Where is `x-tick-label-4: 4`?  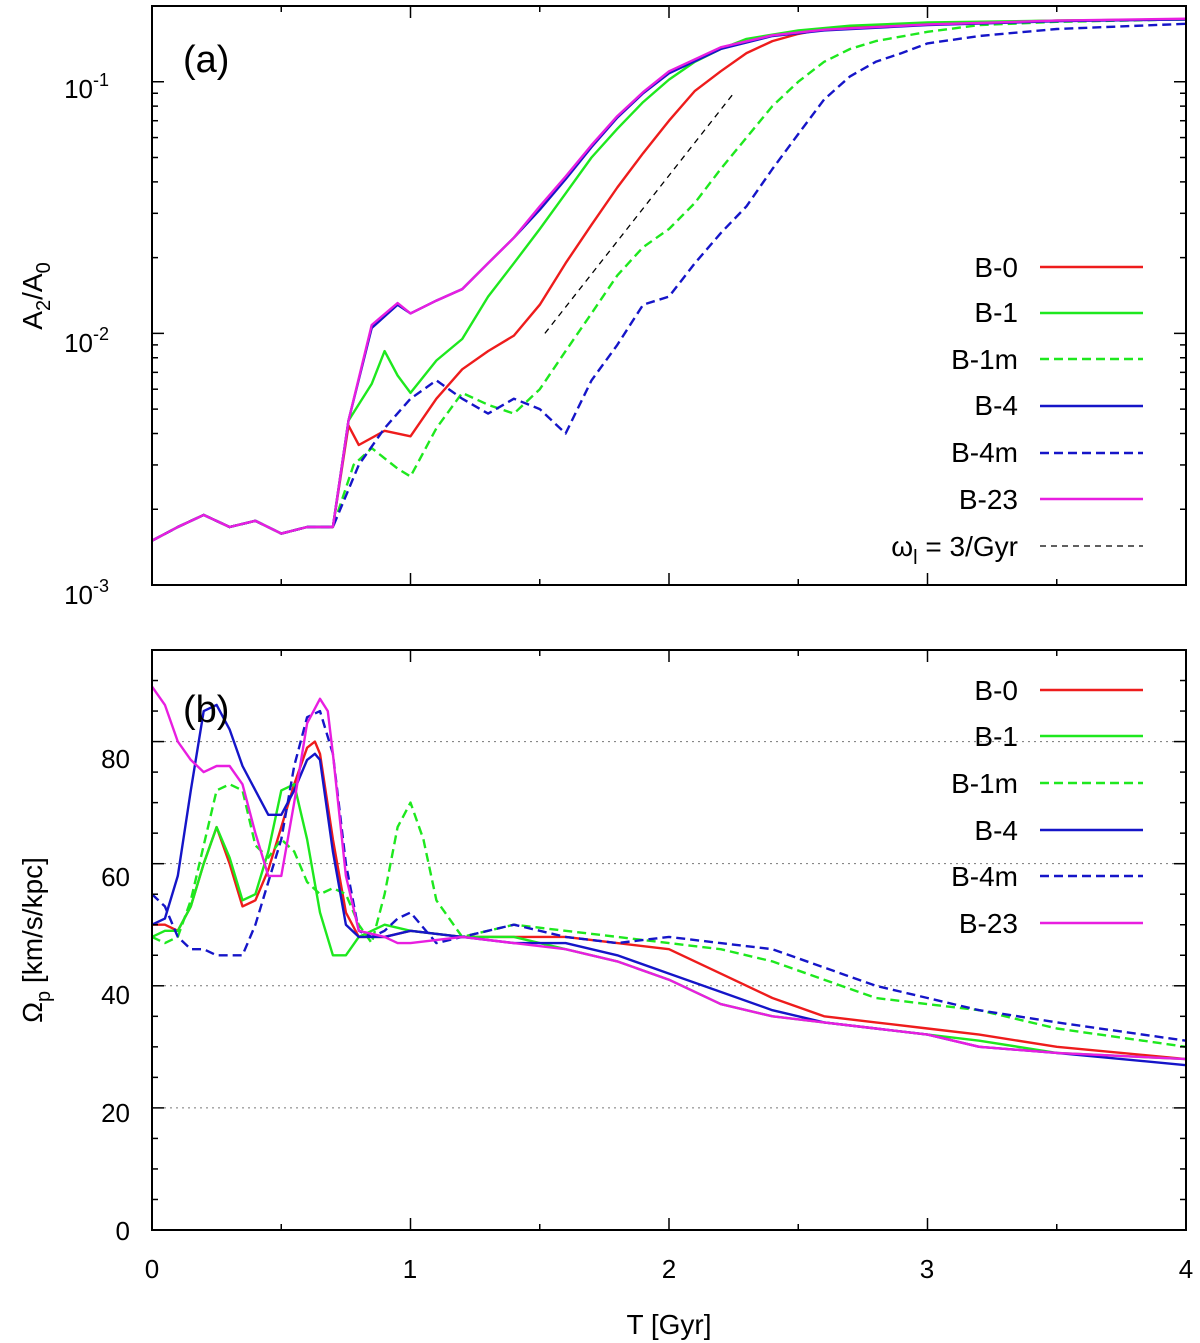
x-tick-label-4: 4 is located at coordinates (1186, 1269).